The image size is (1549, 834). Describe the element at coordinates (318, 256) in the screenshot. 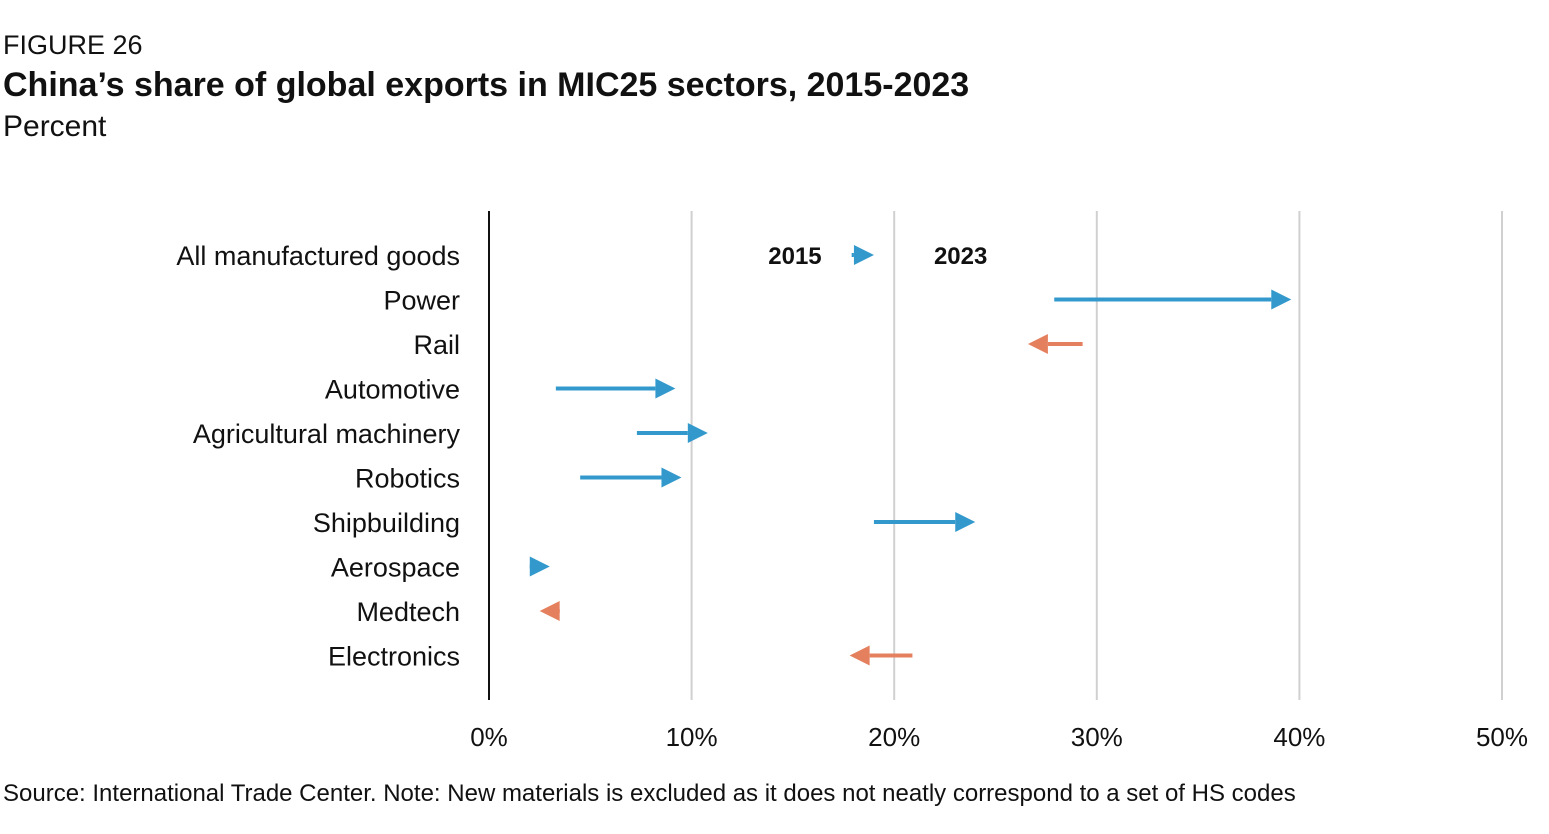

I see `category-label: All manufactured goods` at that location.